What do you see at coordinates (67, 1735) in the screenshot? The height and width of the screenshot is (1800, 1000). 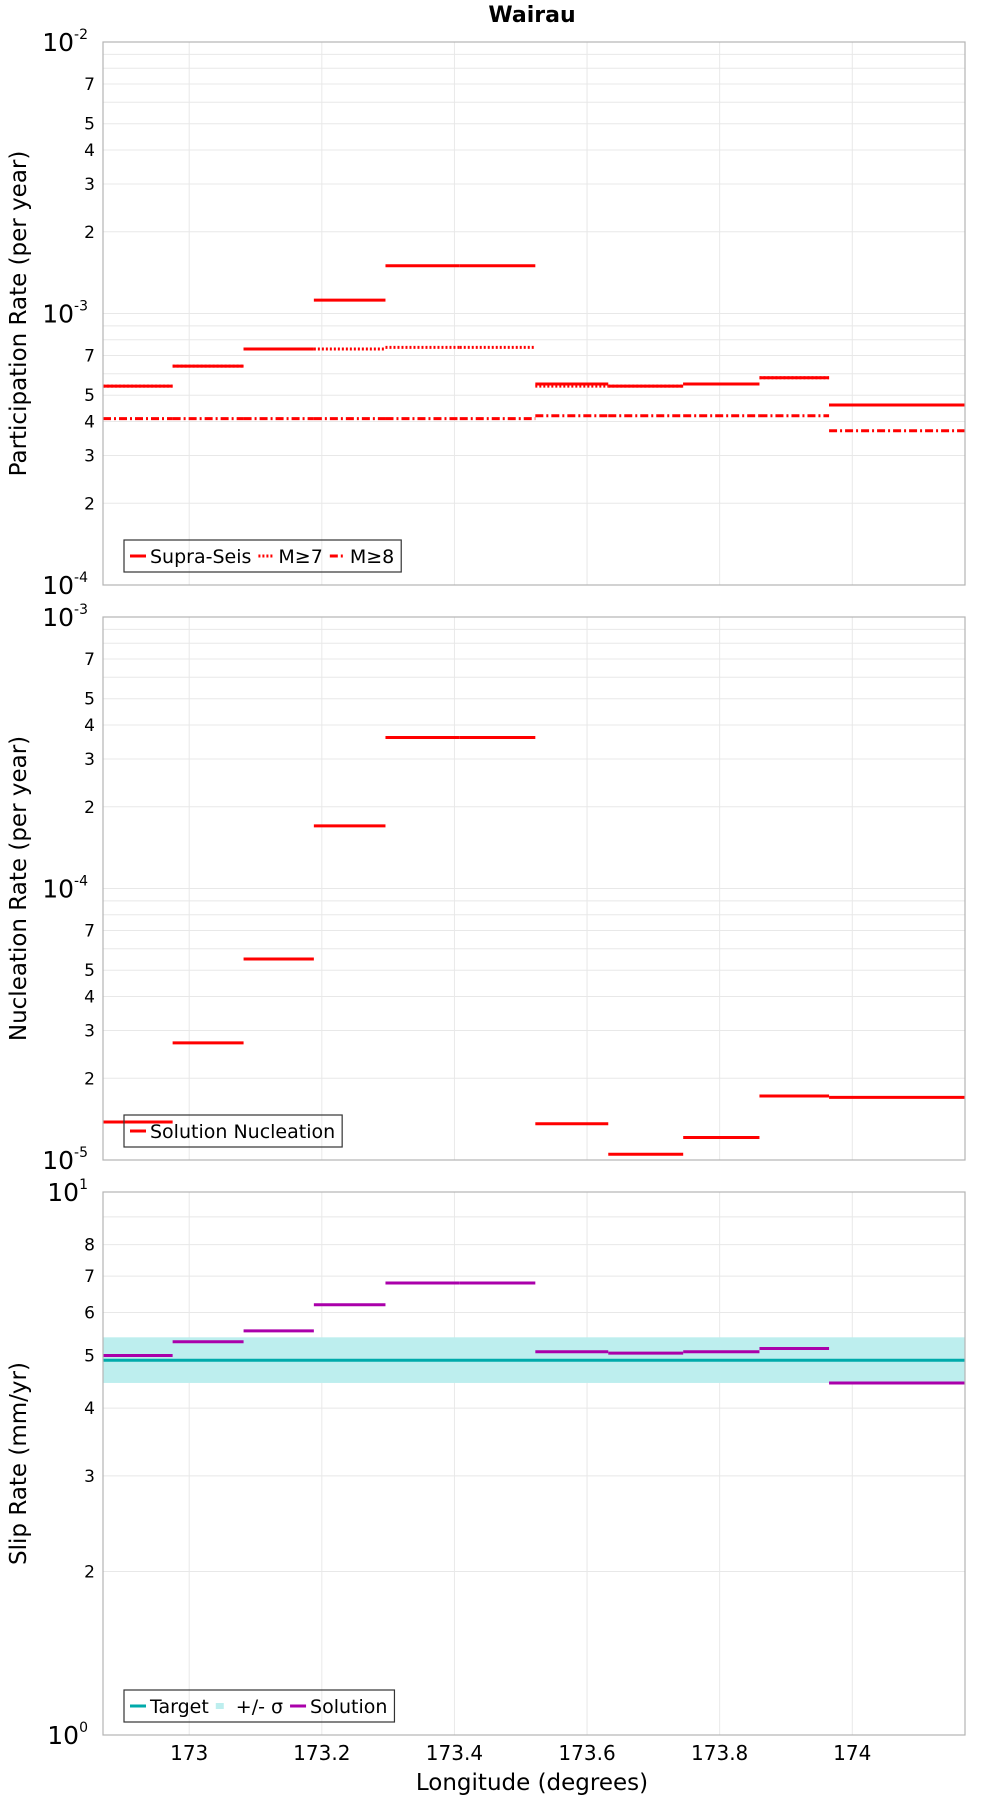 I see `y-major-tick-label: 10⁰` at bounding box center [67, 1735].